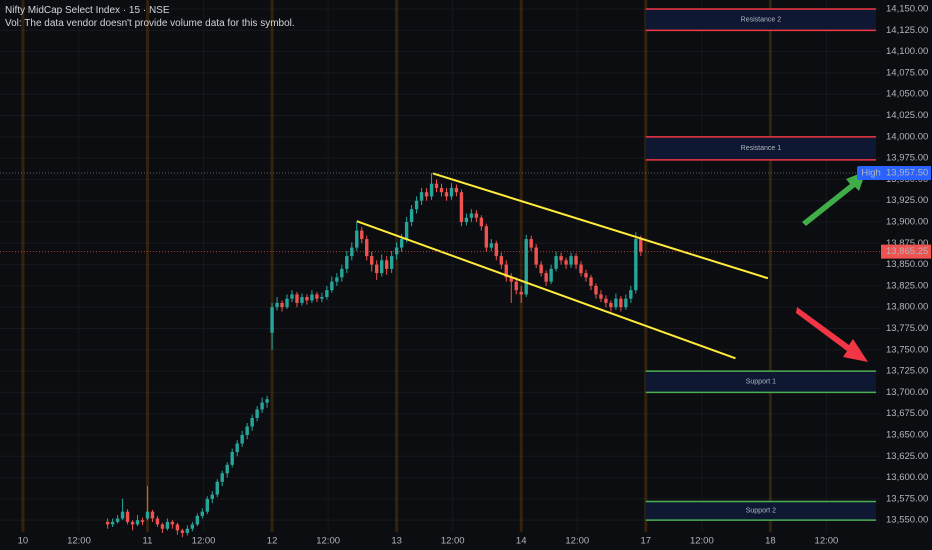 The width and height of the screenshot is (932, 550). I want to click on trendline, so click(600, 226).